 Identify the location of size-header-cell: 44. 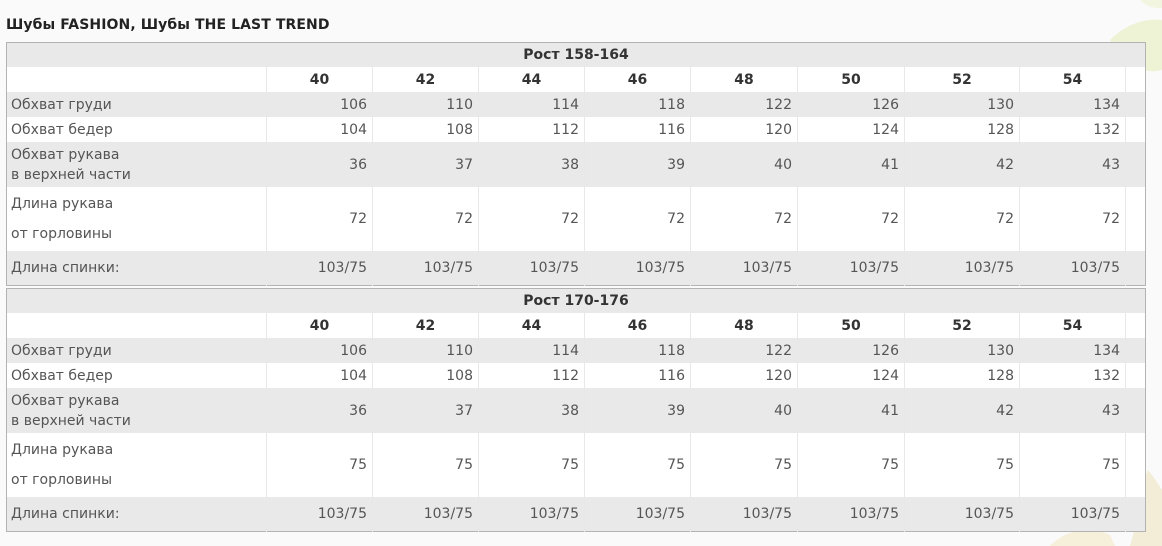
(531, 325).